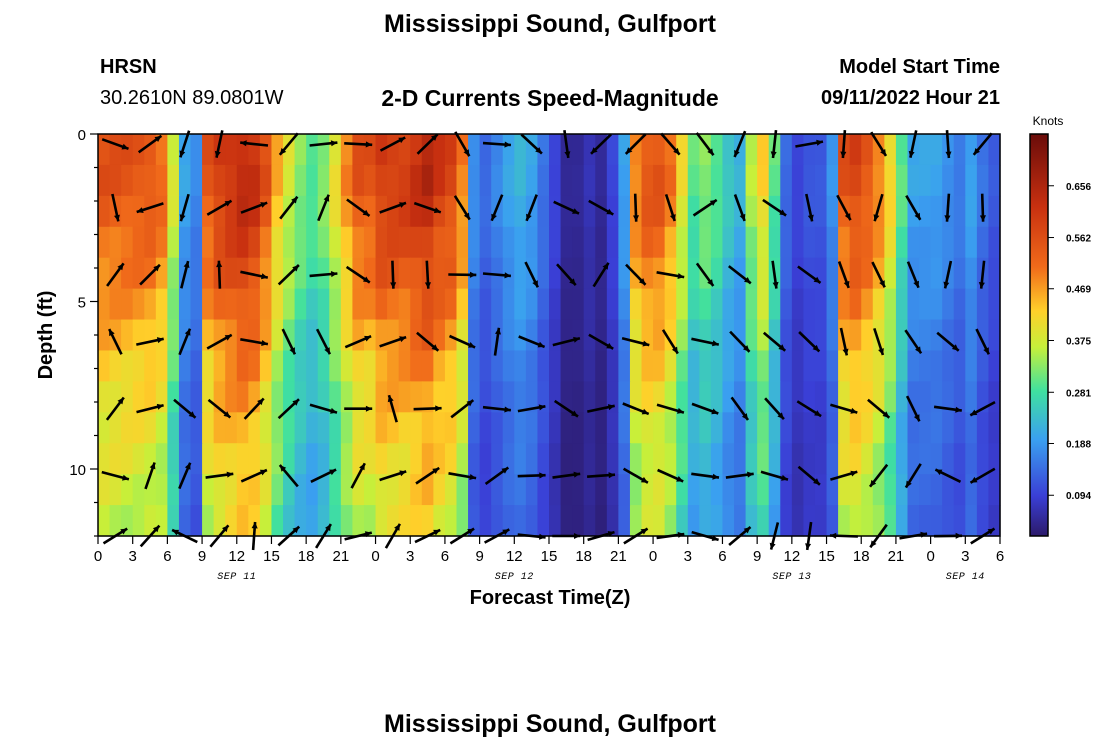  Describe the element at coordinates (896, 556) in the screenshot. I see `x-tick-label: 21` at that location.